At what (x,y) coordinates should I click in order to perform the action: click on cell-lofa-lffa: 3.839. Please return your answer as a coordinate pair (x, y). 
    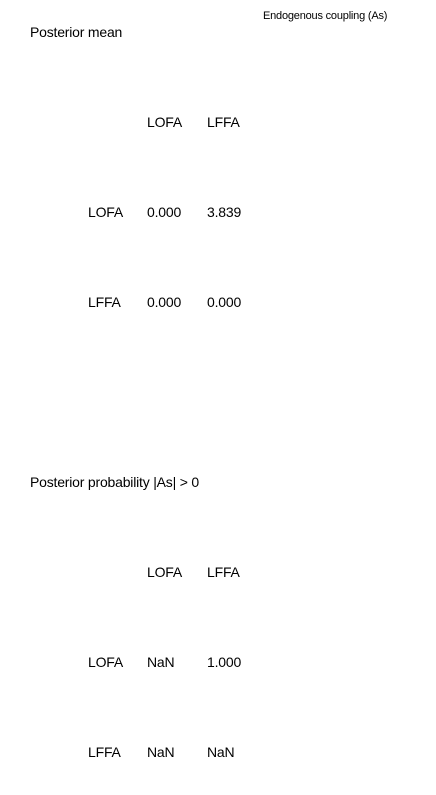
    Looking at the image, I should click on (224, 212).